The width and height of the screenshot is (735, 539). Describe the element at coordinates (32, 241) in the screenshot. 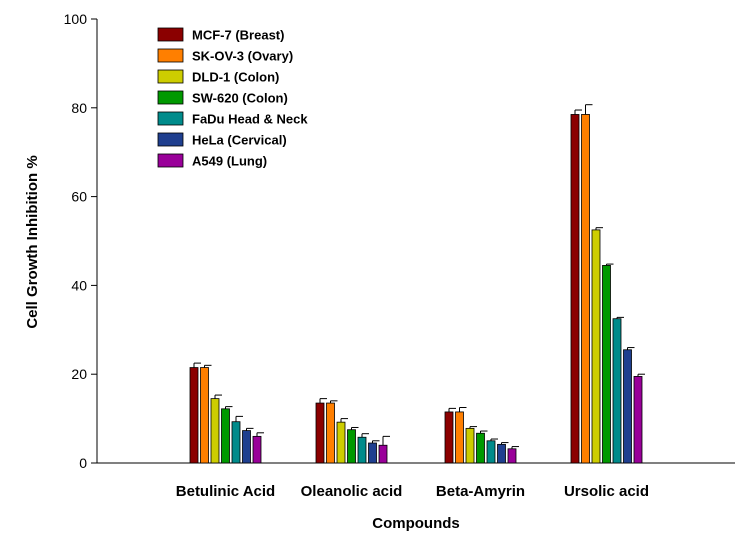

I see `y-axis-title: Cell Growth Inhibition %` at that location.